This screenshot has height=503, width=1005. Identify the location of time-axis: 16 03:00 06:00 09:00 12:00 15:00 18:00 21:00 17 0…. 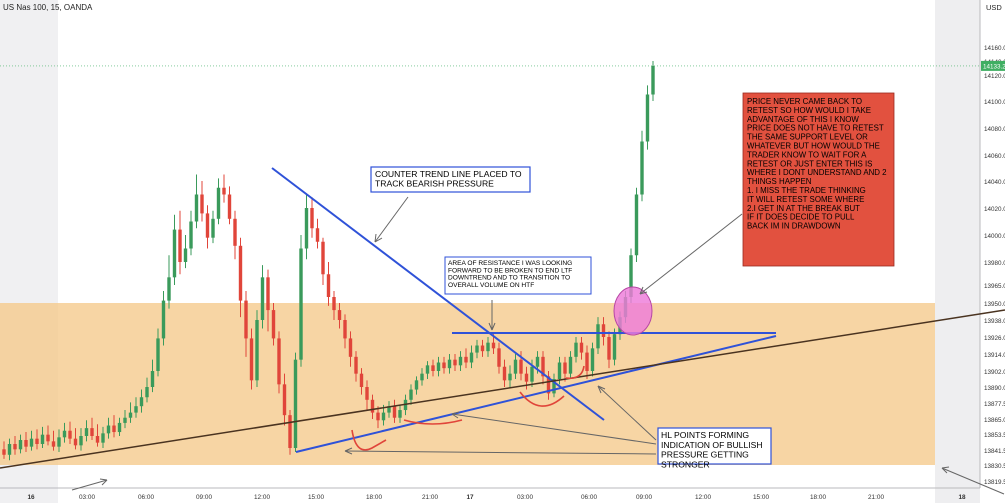
(496, 497).